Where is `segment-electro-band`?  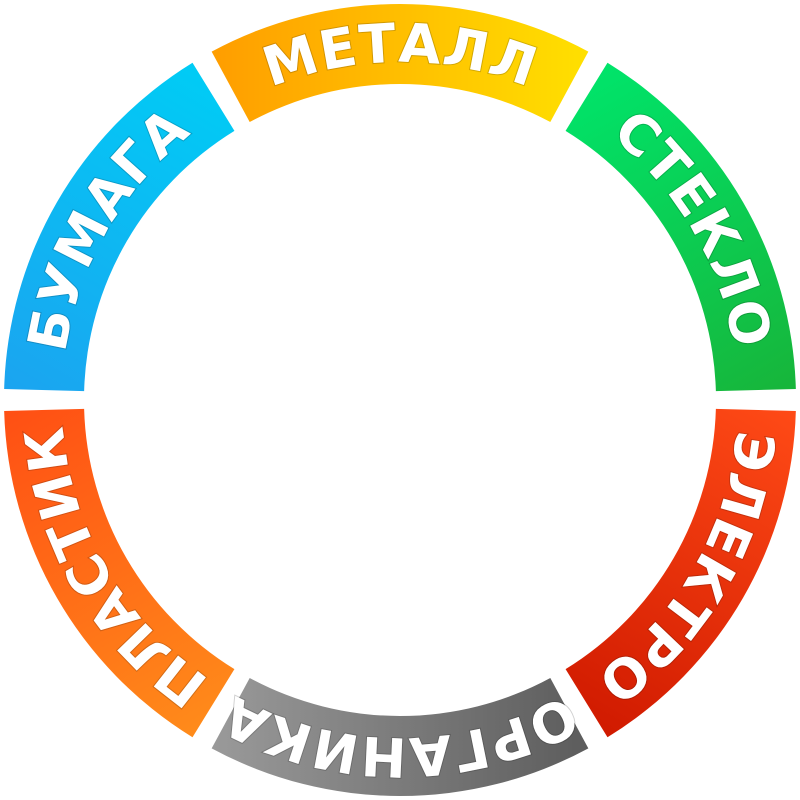 segment-electro-band is located at coordinates (680, 573).